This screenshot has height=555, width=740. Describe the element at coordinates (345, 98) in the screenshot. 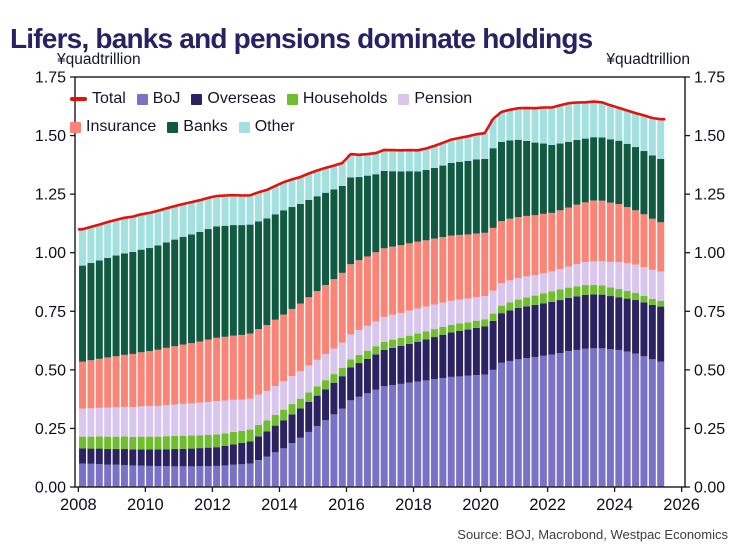

I see `legend-label: Households` at that location.